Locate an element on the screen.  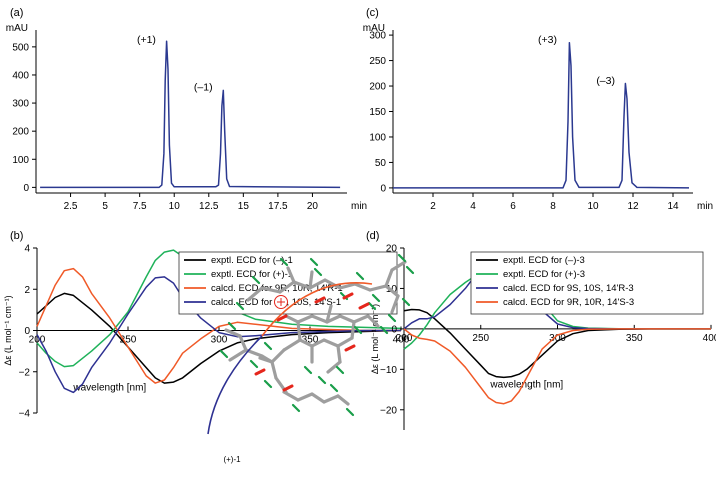
peak-label: (–1) is located at coordinates (203, 88).